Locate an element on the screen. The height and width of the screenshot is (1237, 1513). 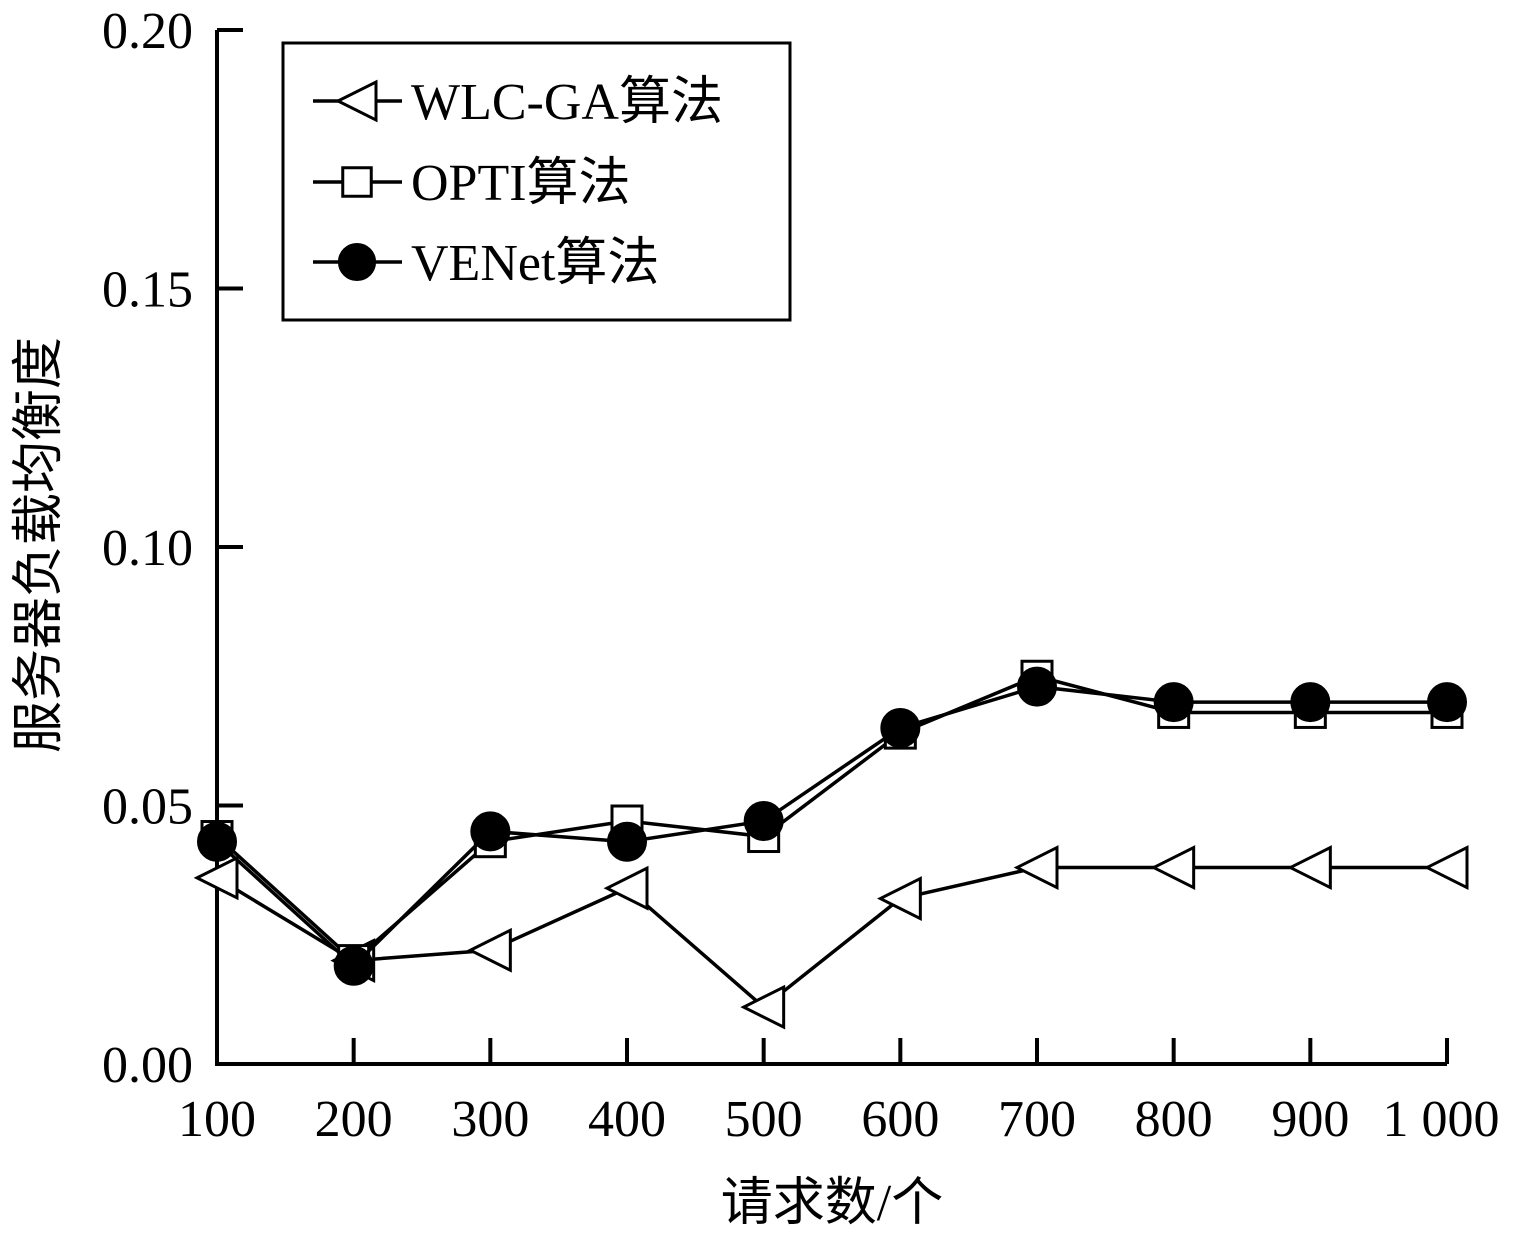
y-tick-label: 0.20 is located at coordinates (147, 31).